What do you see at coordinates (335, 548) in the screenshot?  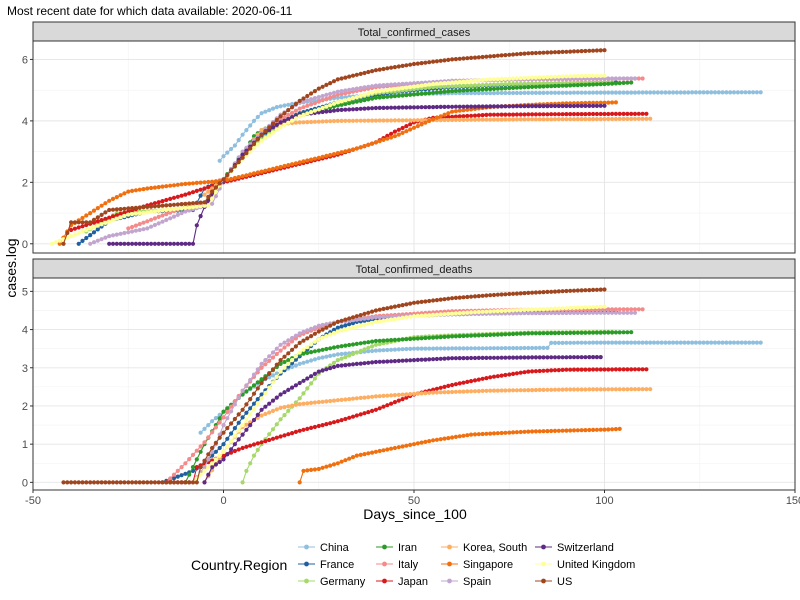 I see `legend-label: China` at bounding box center [335, 548].